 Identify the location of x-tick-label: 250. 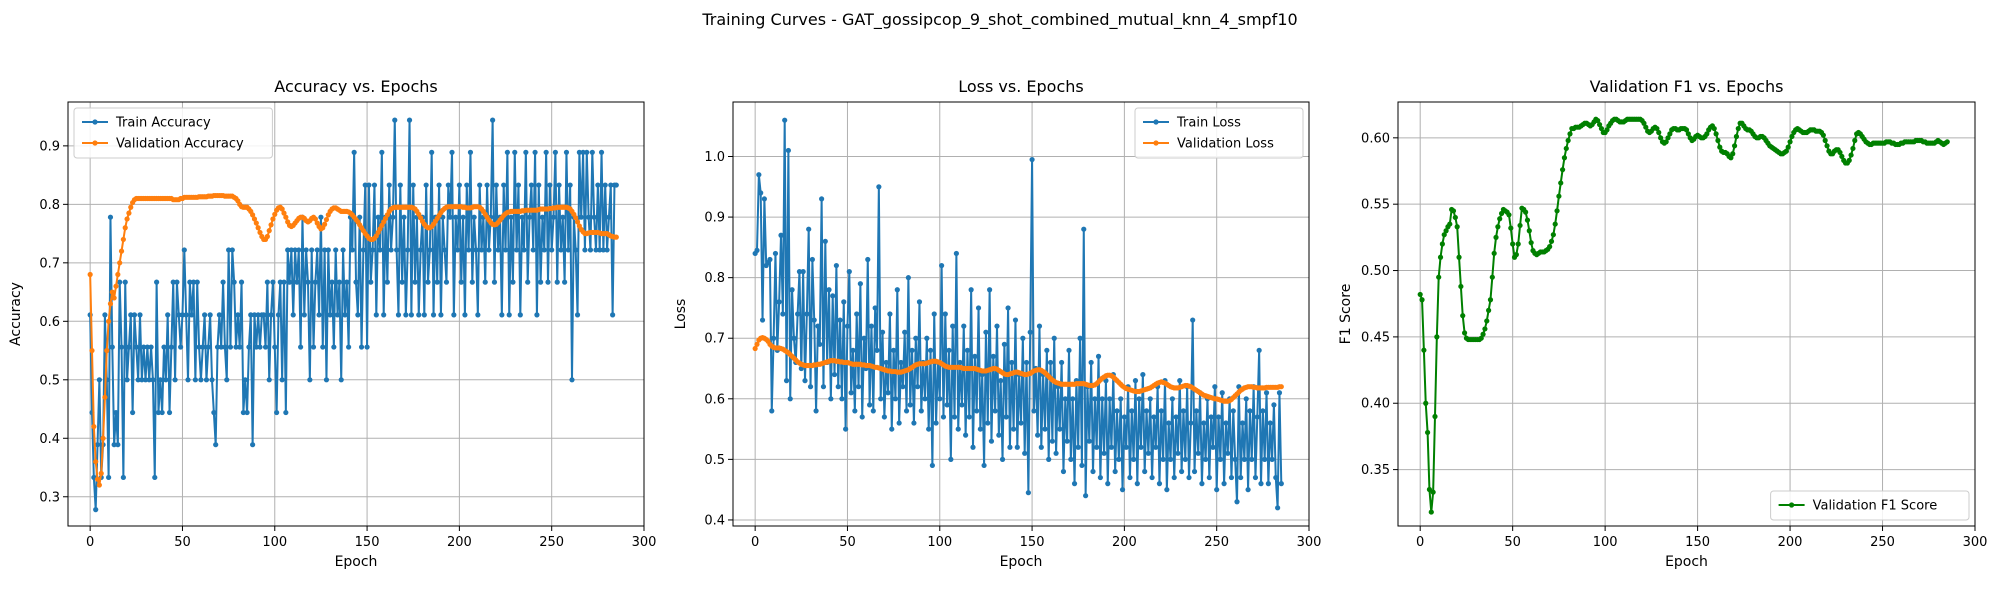
(1216, 542).